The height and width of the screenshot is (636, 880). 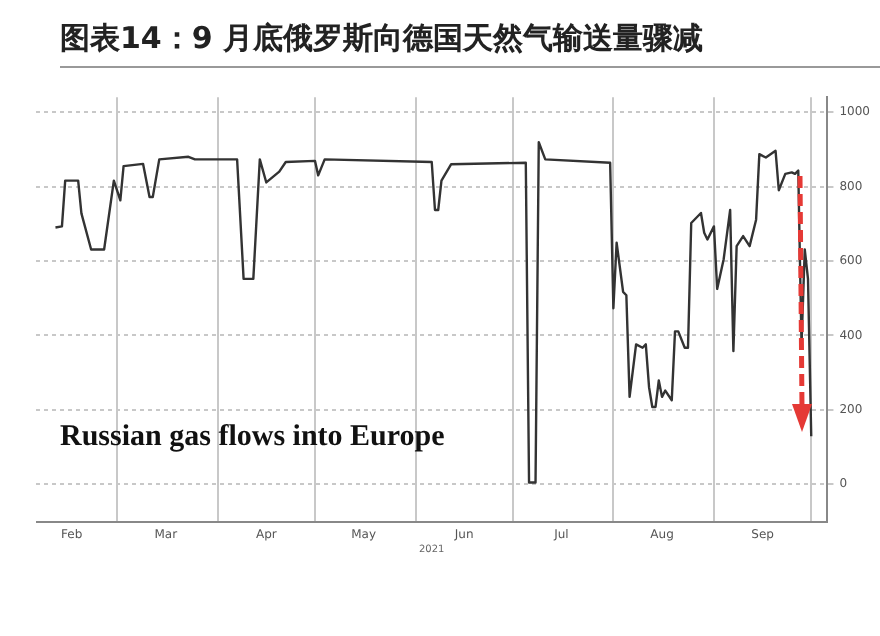 What do you see at coordinates (382, 39) in the screenshot?
I see `chart-title: 图表14：9 月底俄罗斯向德国天然气输送量骤减` at bounding box center [382, 39].